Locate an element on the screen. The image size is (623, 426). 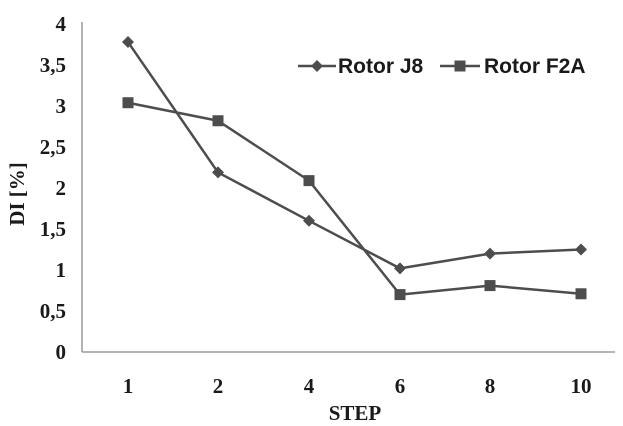
y-tick-label: 2,5 is located at coordinates (53, 147).